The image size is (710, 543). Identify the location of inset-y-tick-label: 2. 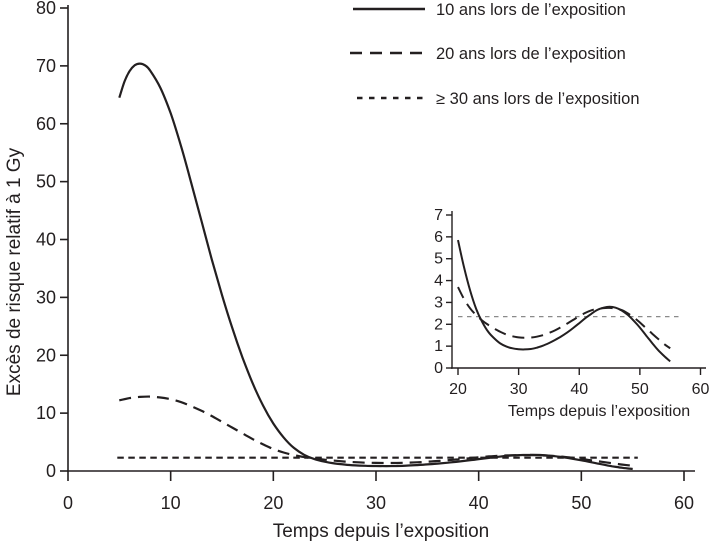
(438, 324).